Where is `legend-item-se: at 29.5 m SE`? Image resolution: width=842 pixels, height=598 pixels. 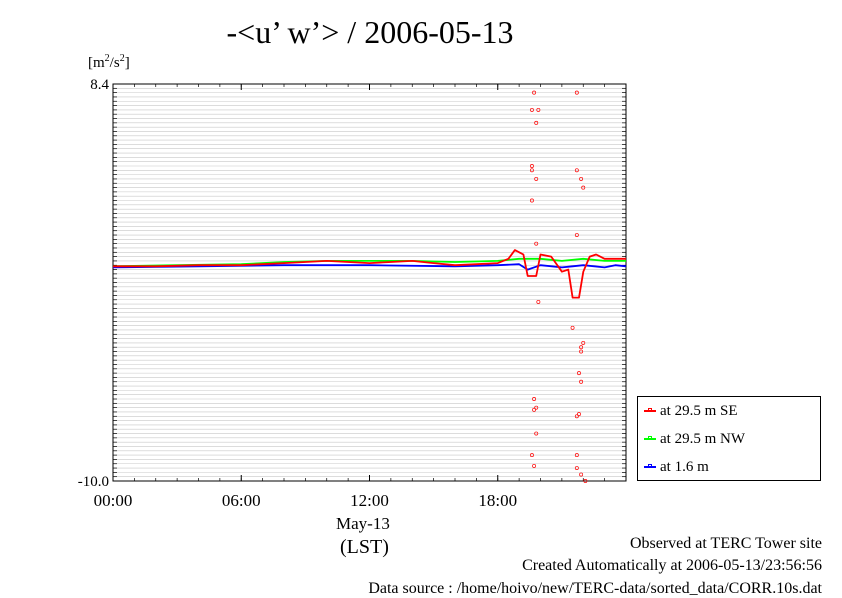 legend-item-se: at 29.5 m SE is located at coordinates (691, 411).